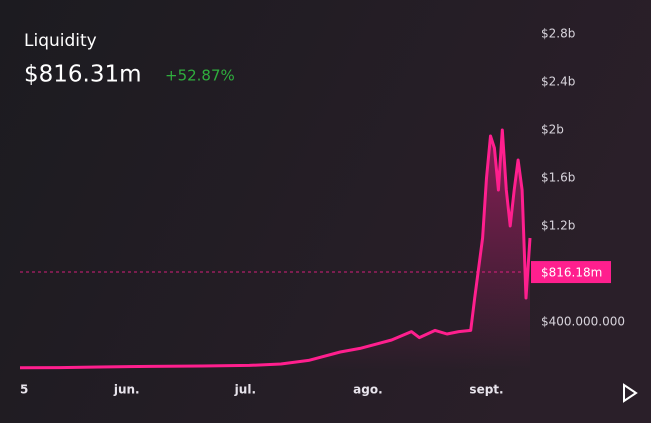  What do you see at coordinates (200, 76) in the screenshot?
I see `change: +52.87%` at bounding box center [200, 76].